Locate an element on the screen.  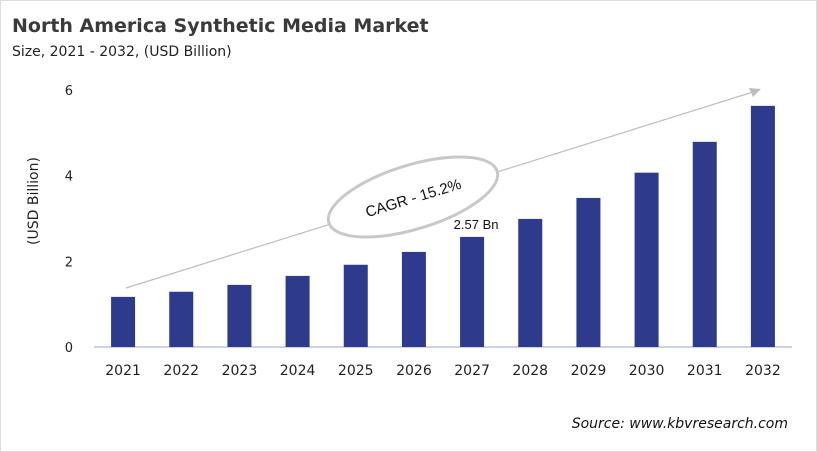
x-tick-label: 2032 is located at coordinates (763, 371).